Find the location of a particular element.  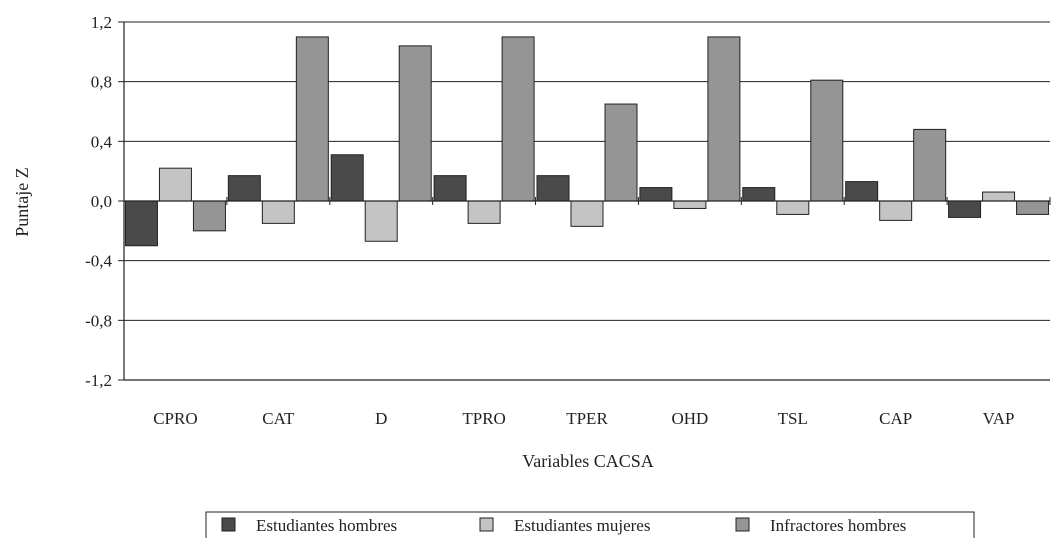

x-tick-label: TSL is located at coordinates (793, 418).